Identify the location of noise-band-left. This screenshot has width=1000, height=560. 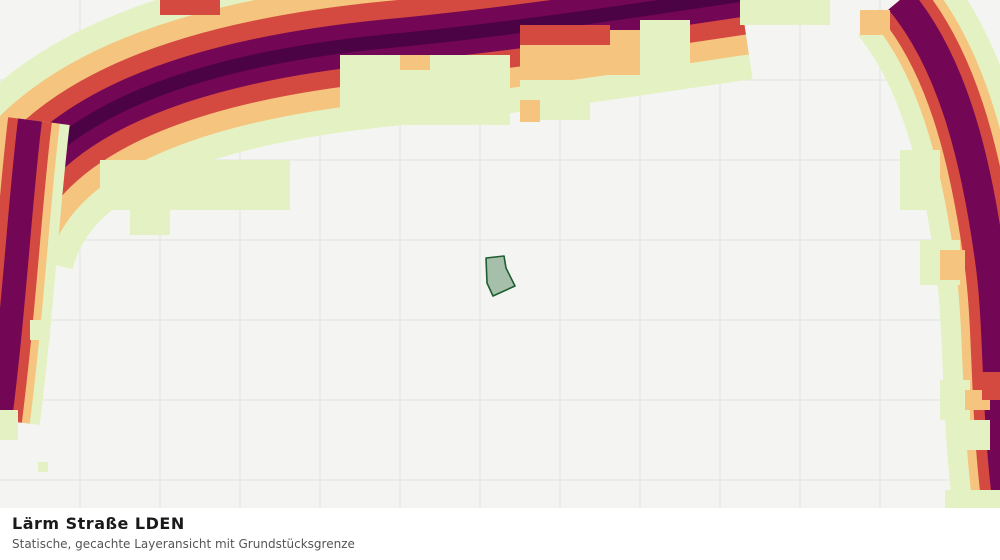
(35, 270).